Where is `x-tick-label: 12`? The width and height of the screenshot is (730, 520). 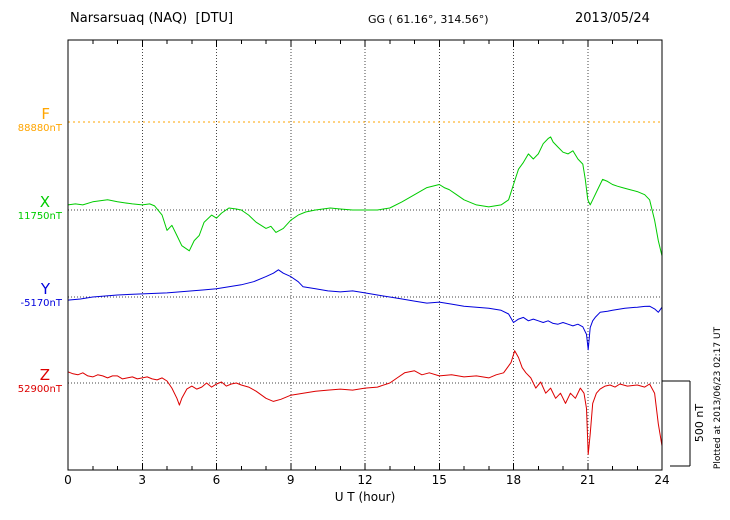
x-tick-label: 12 is located at coordinates (364, 480).